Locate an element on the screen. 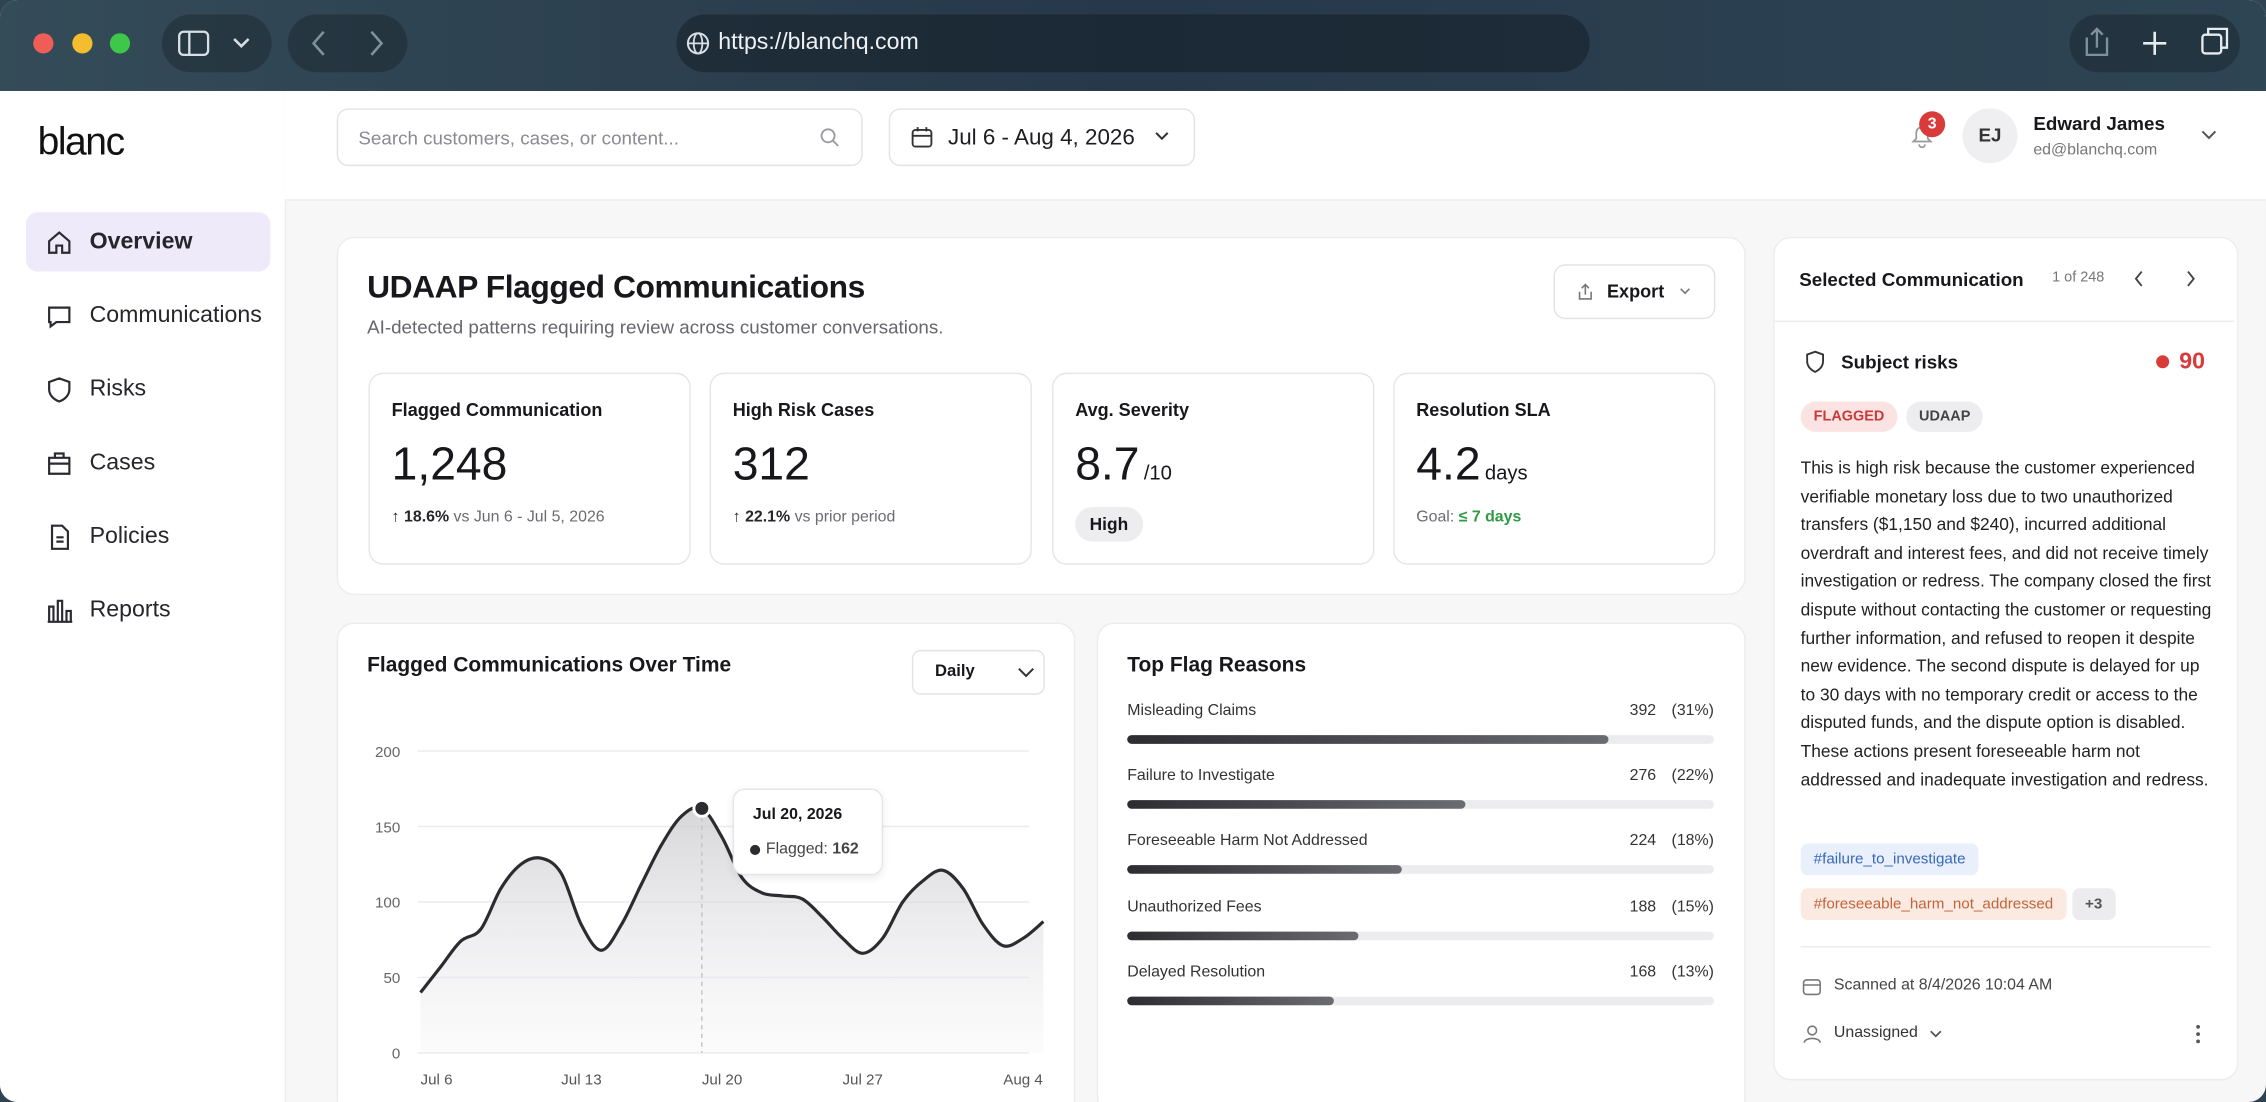 This screenshot has height=1102, width=2266. avatar: EJ is located at coordinates (1990, 136).